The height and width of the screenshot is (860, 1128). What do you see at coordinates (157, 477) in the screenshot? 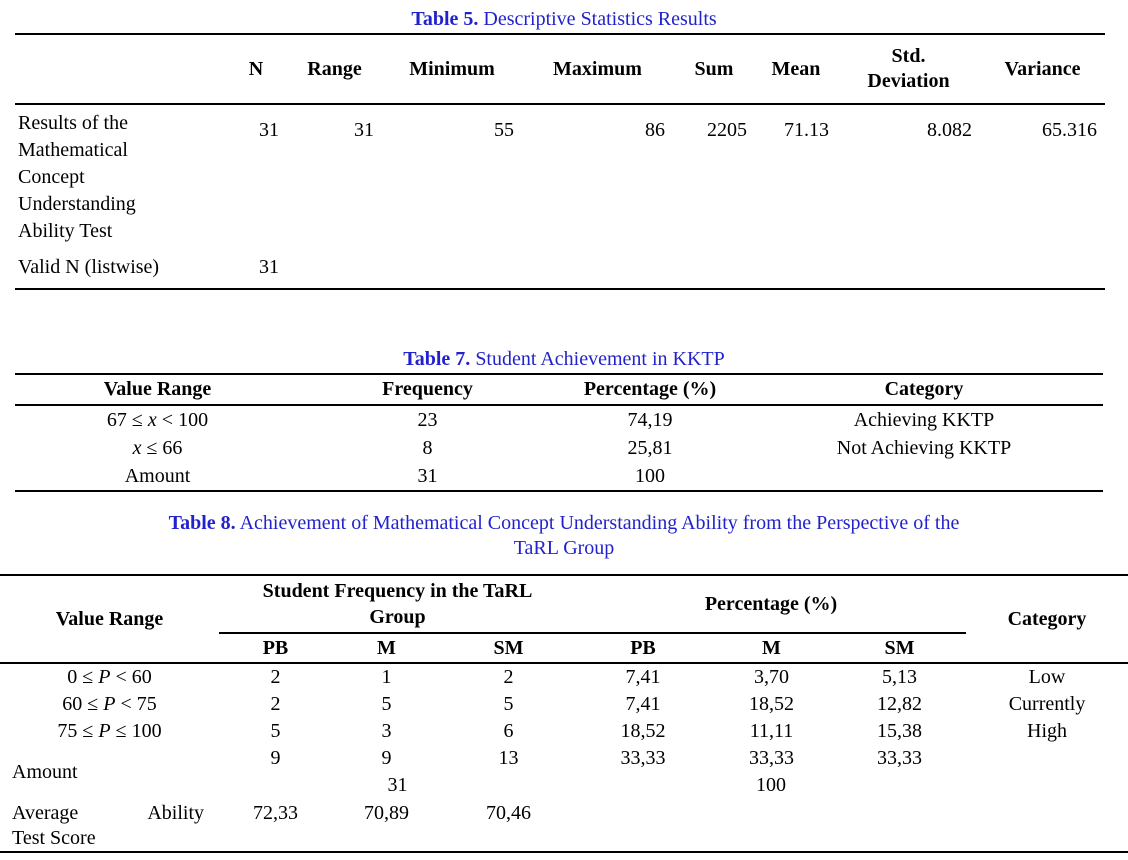
I see `value-range-cell: Amount` at bounding box center [157, 477].